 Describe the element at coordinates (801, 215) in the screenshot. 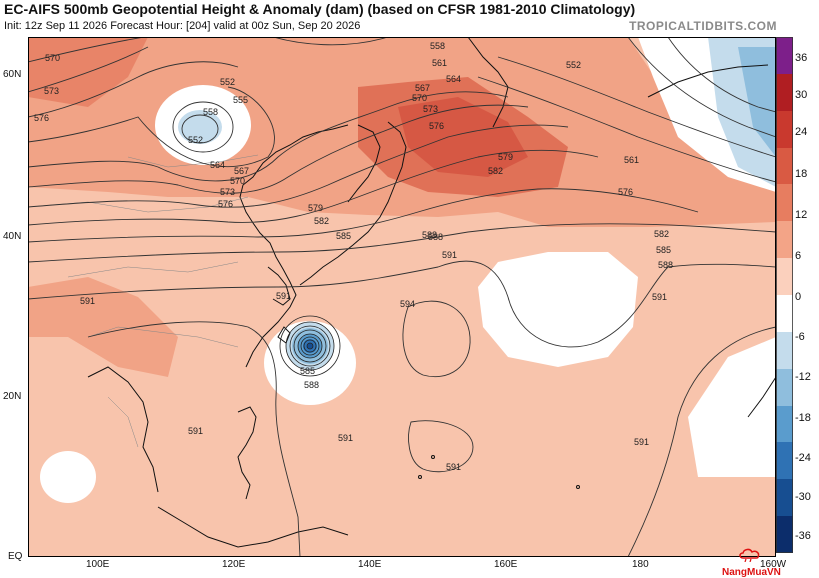

I see `colorbar-label: 12` at that location.